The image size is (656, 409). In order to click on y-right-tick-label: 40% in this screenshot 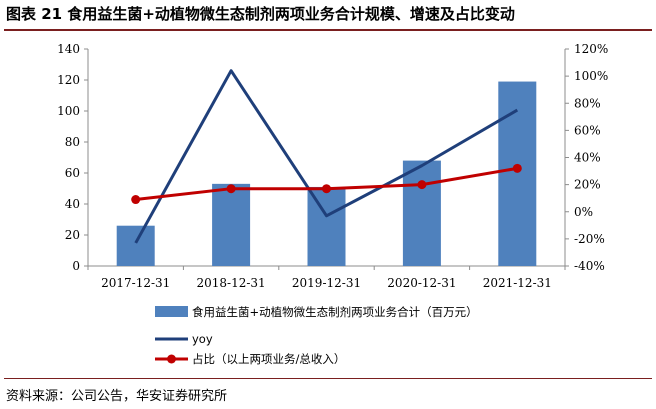, I will do `click(587, 158)`.